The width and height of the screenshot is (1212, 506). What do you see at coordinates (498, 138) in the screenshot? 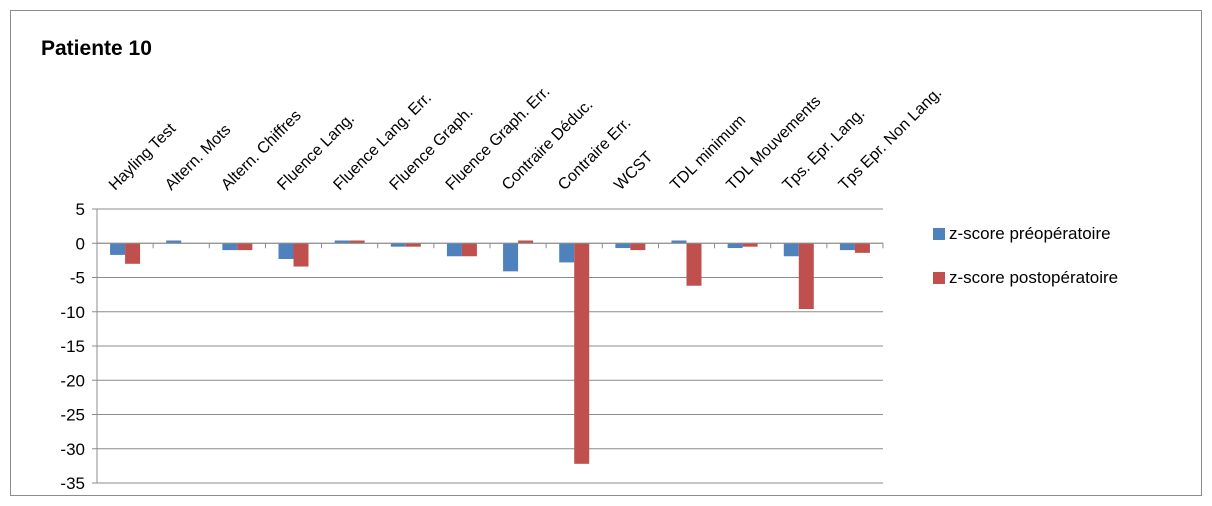
I see `category-label: Fluence Graph. Err.` at bounding box center [498, 138].